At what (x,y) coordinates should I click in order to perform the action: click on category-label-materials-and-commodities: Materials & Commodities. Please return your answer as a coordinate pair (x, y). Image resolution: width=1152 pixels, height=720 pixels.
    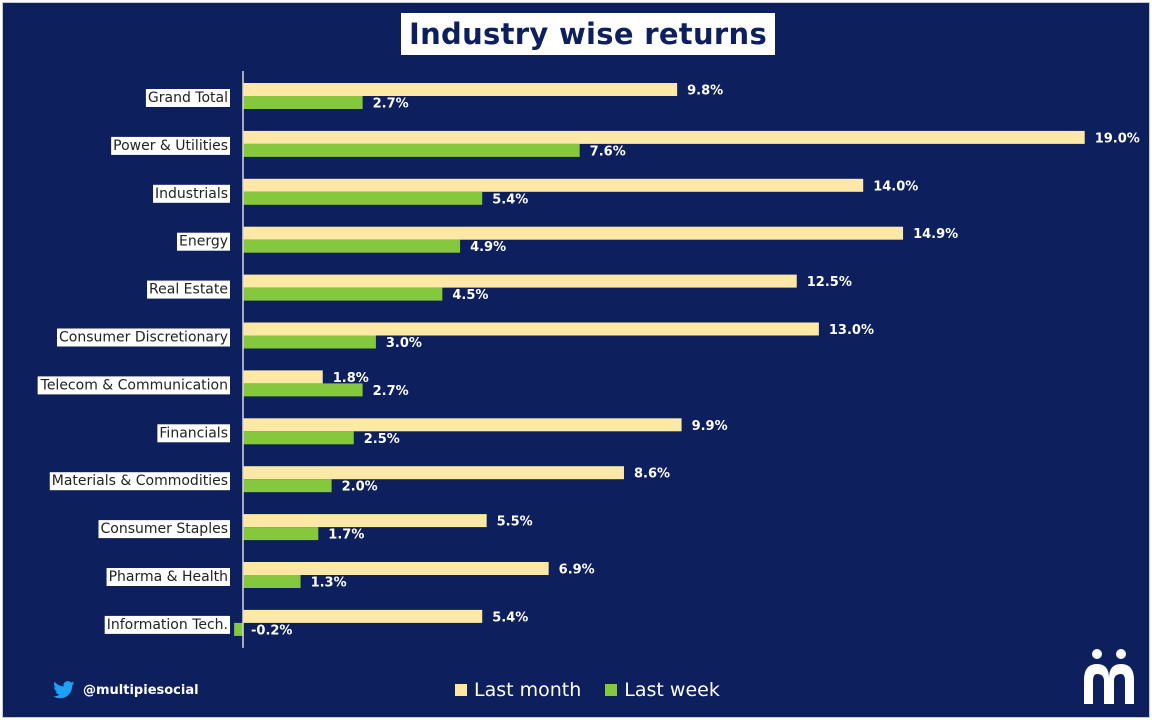
    Looking at the image, I should click on (140, 481).